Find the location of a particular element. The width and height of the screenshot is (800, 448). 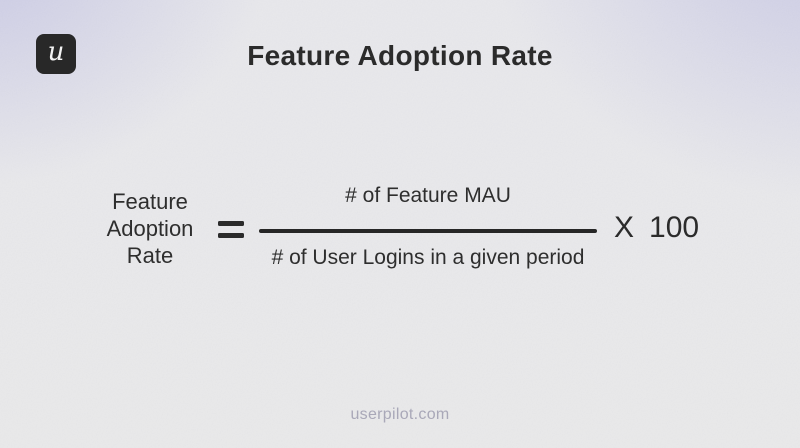

page-title: Feature Adoption Rate is located at coordinates (400, 55).